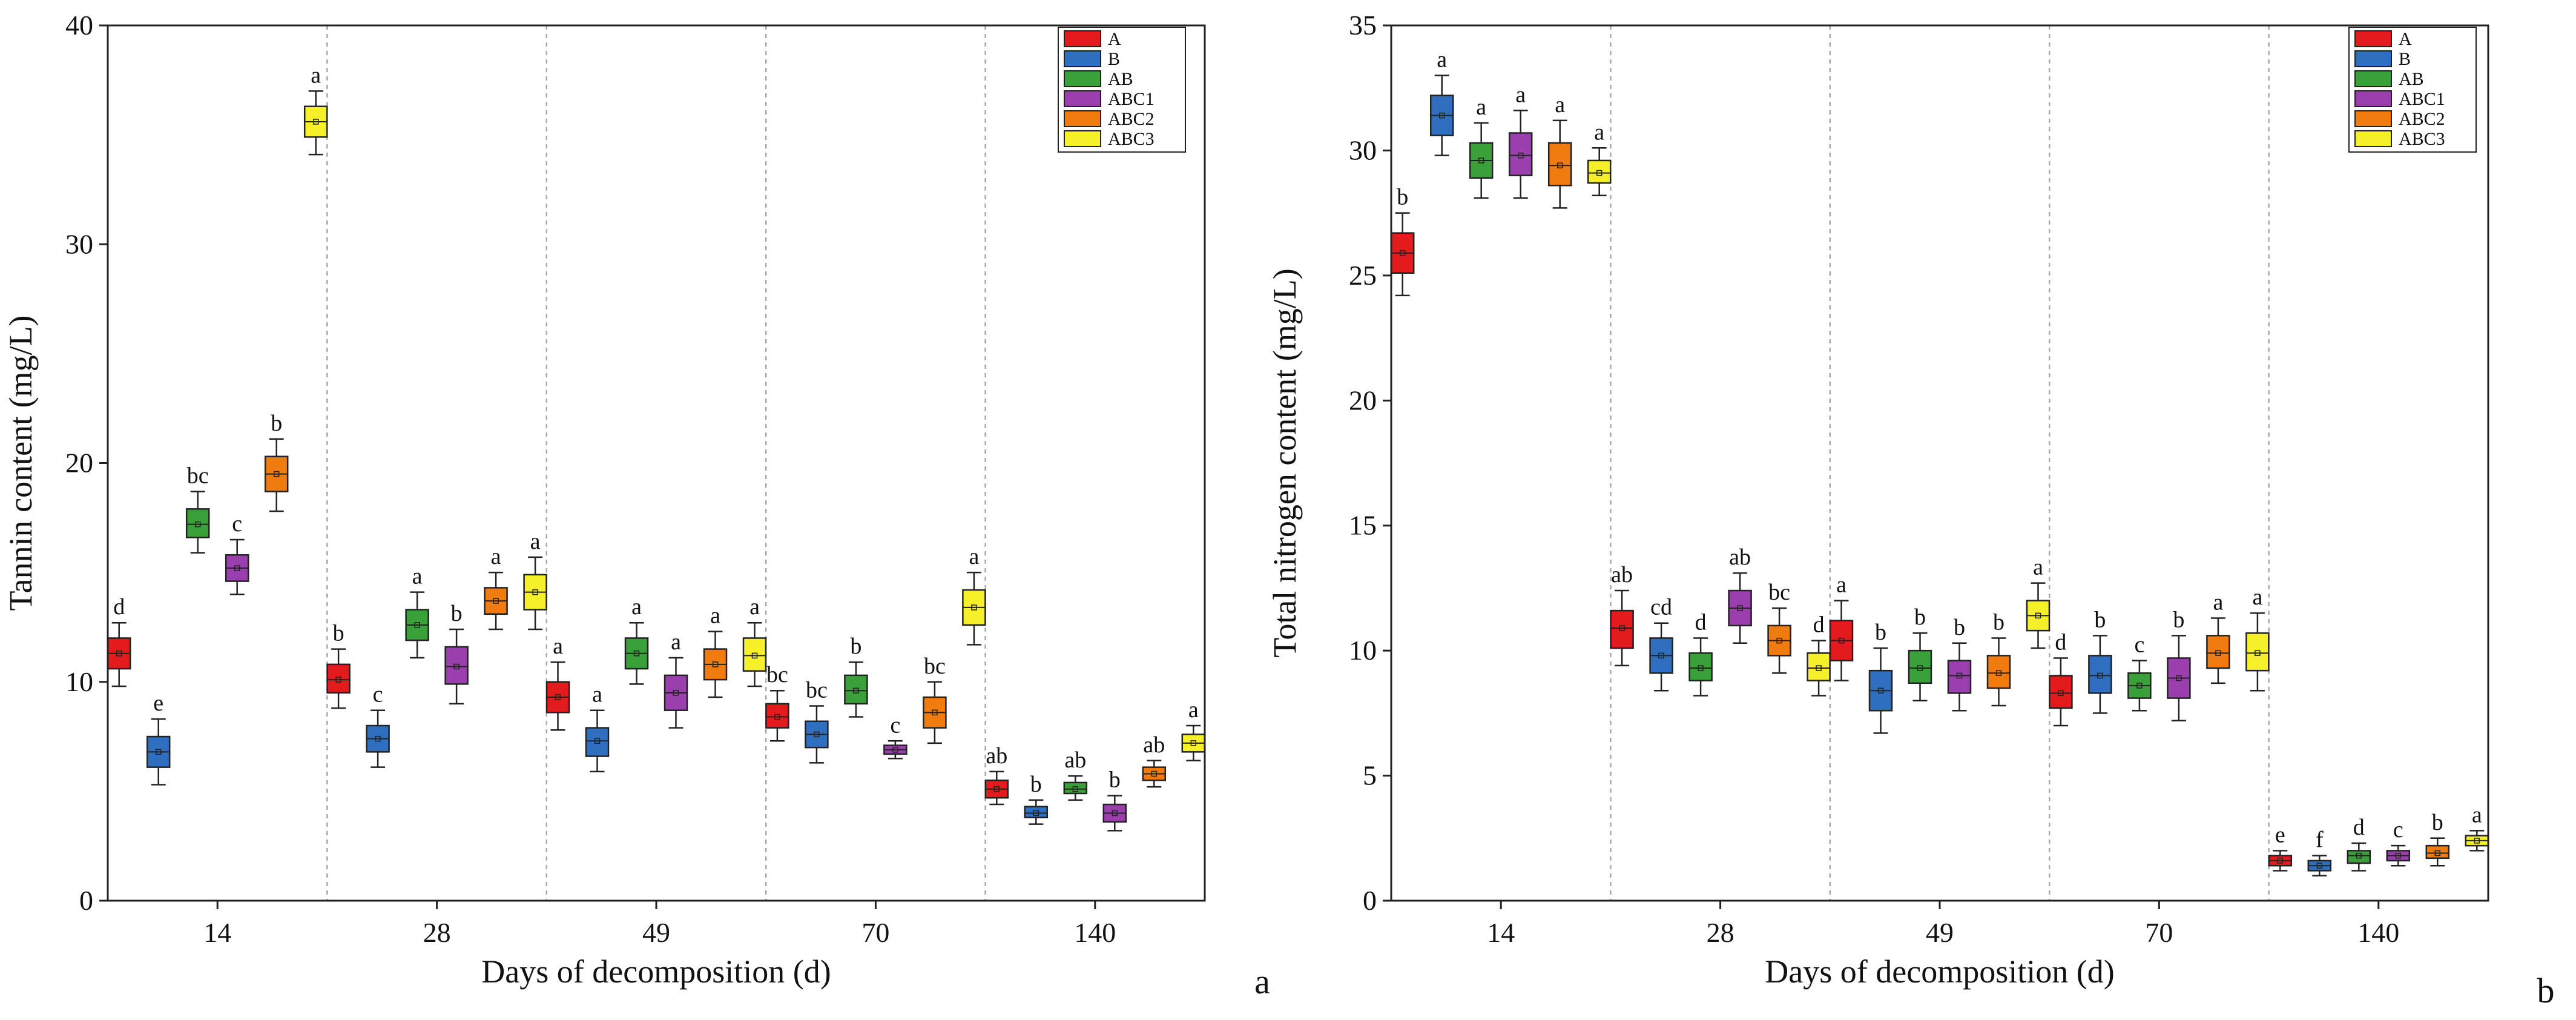 The image size is (2576, 1020). What do you see at coordinates (2373, 138) in the screenshot?
I see `legend-swatch-ABC3` at bounding box center [2373, 138].